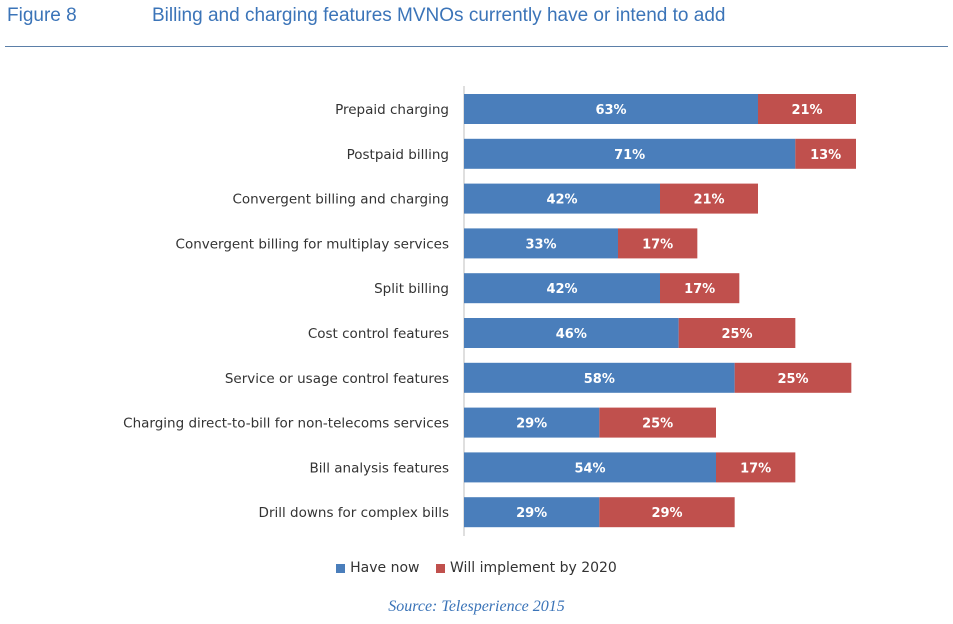 This screenshot has height=624, width=953. I want to click on category-label: Cost control features, so click(378, 334).